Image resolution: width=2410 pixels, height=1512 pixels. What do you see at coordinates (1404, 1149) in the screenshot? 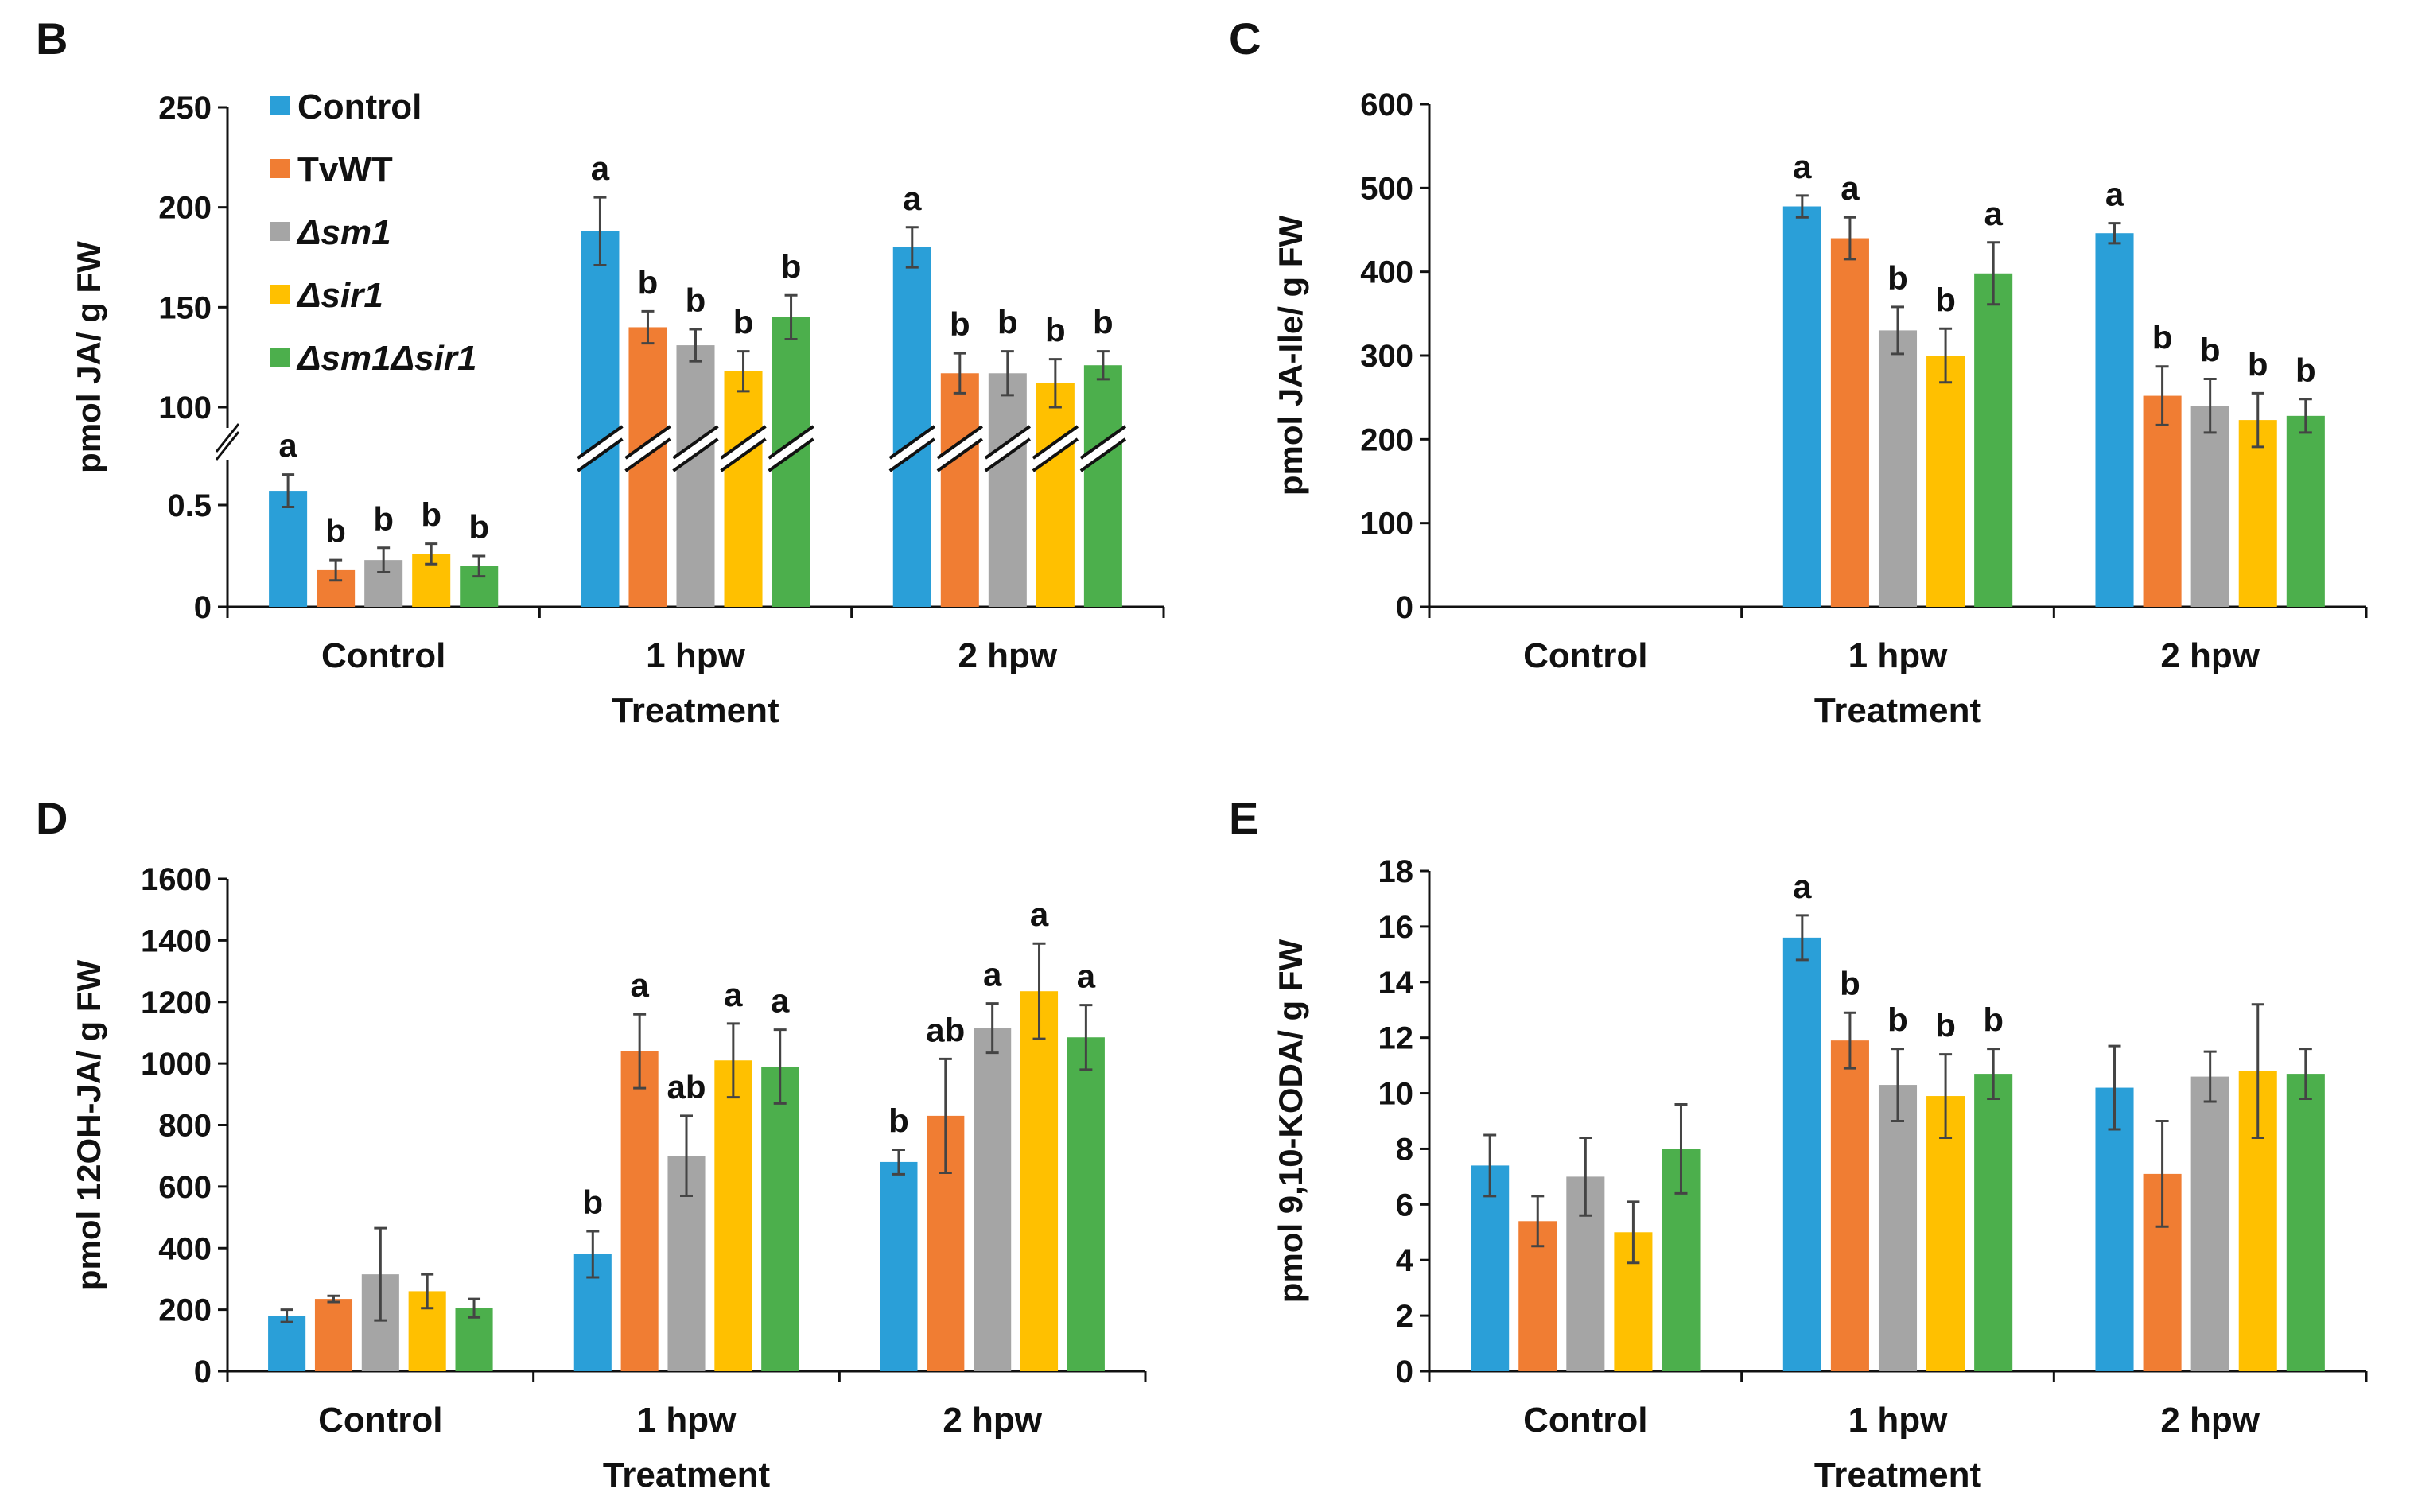
I see `y-tick-label: 8` at bounding box center [1404, 1149].